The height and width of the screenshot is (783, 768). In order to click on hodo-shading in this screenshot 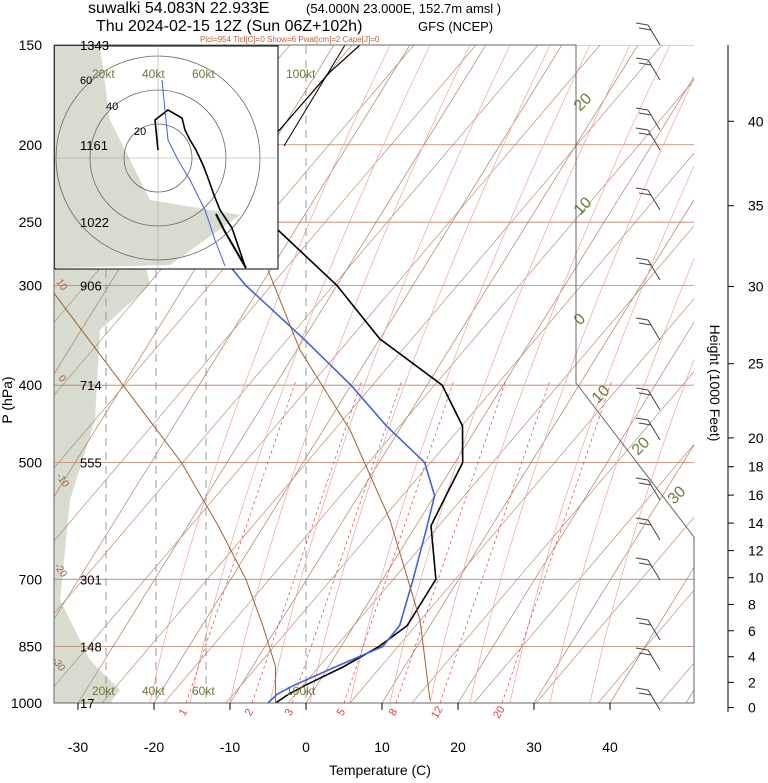, I will do `click(147, 157)`.